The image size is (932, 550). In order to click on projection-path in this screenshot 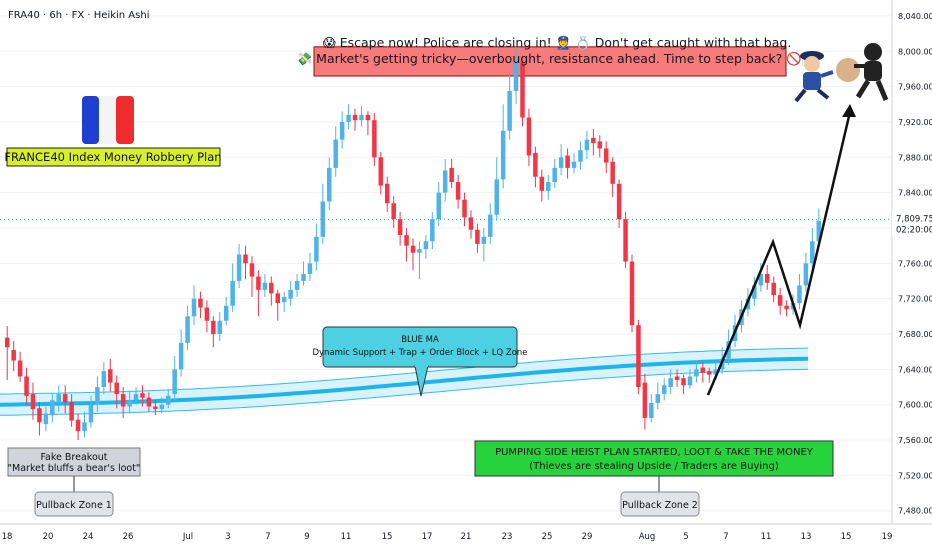, I will do `click(779, 253)`.